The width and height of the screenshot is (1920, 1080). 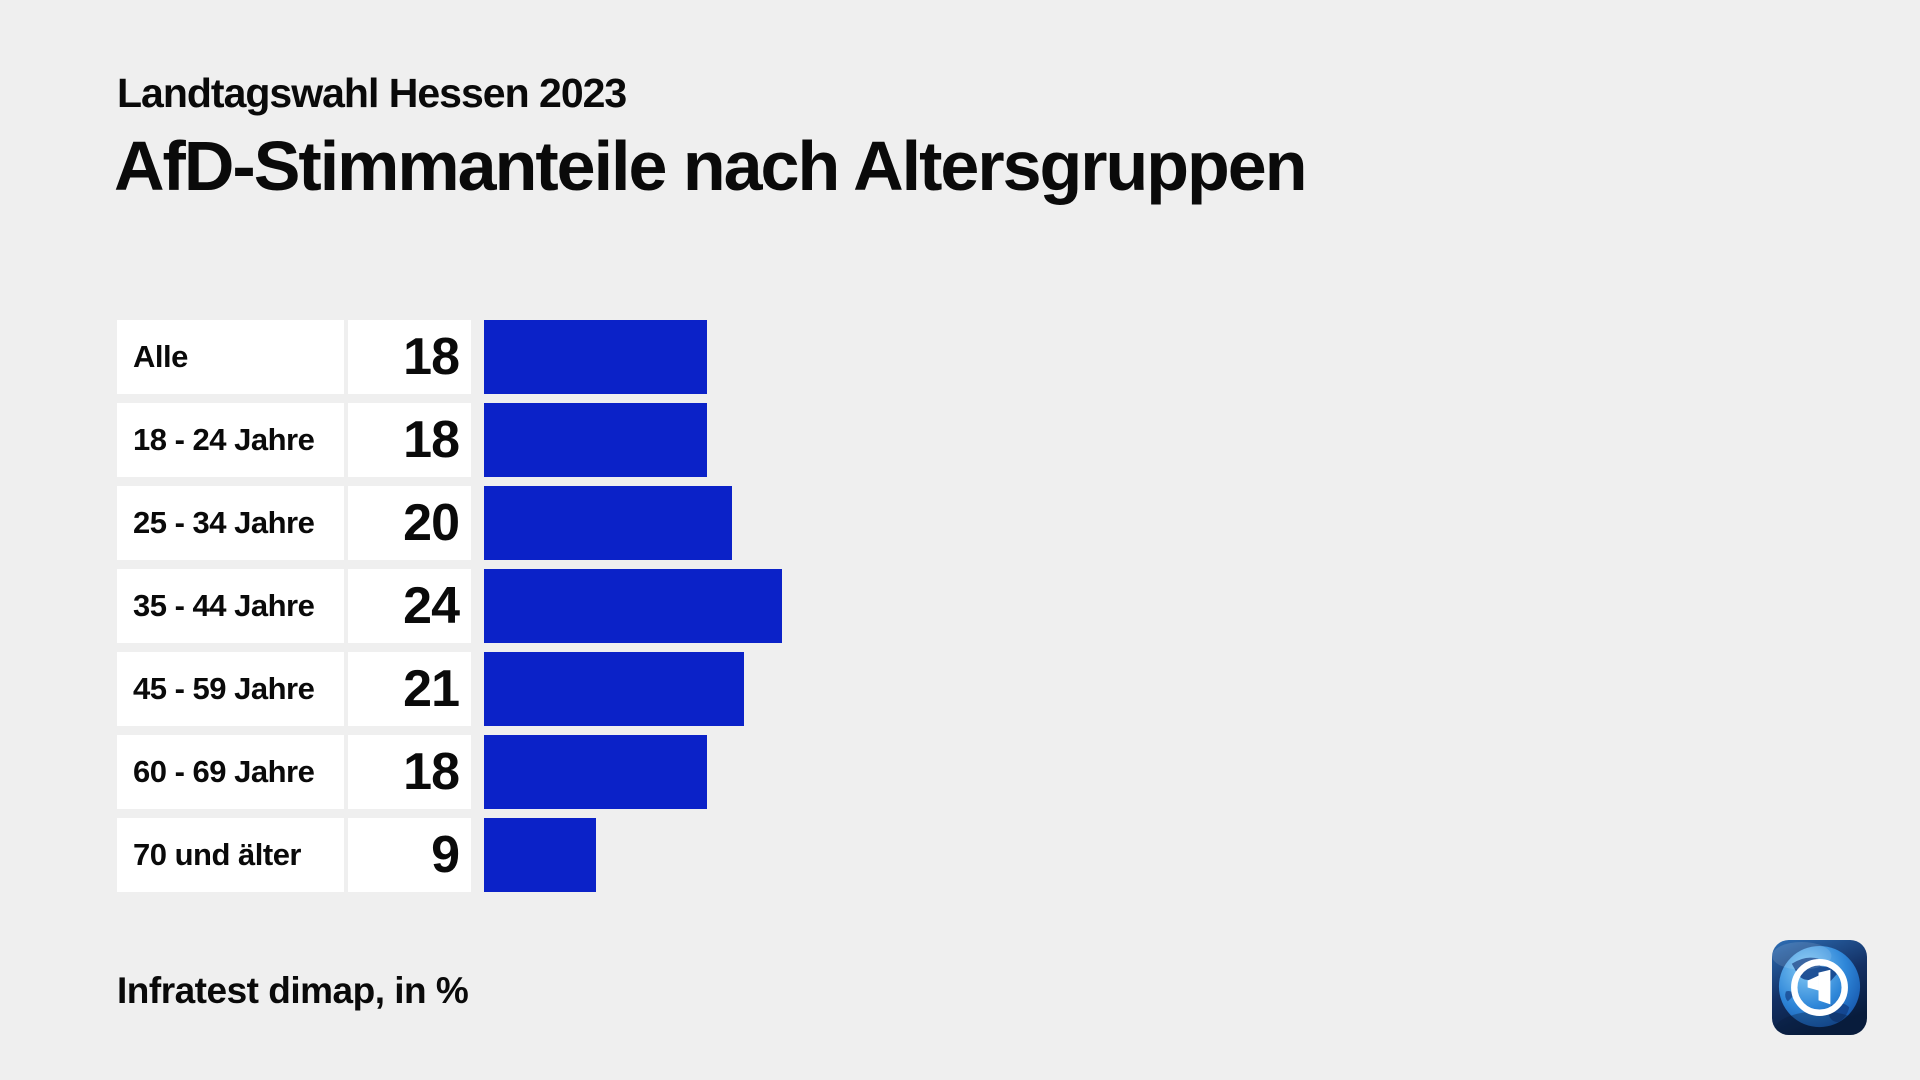 I want to click on category-label: 25 - 34 Jahre, so click(x=224, y=522).